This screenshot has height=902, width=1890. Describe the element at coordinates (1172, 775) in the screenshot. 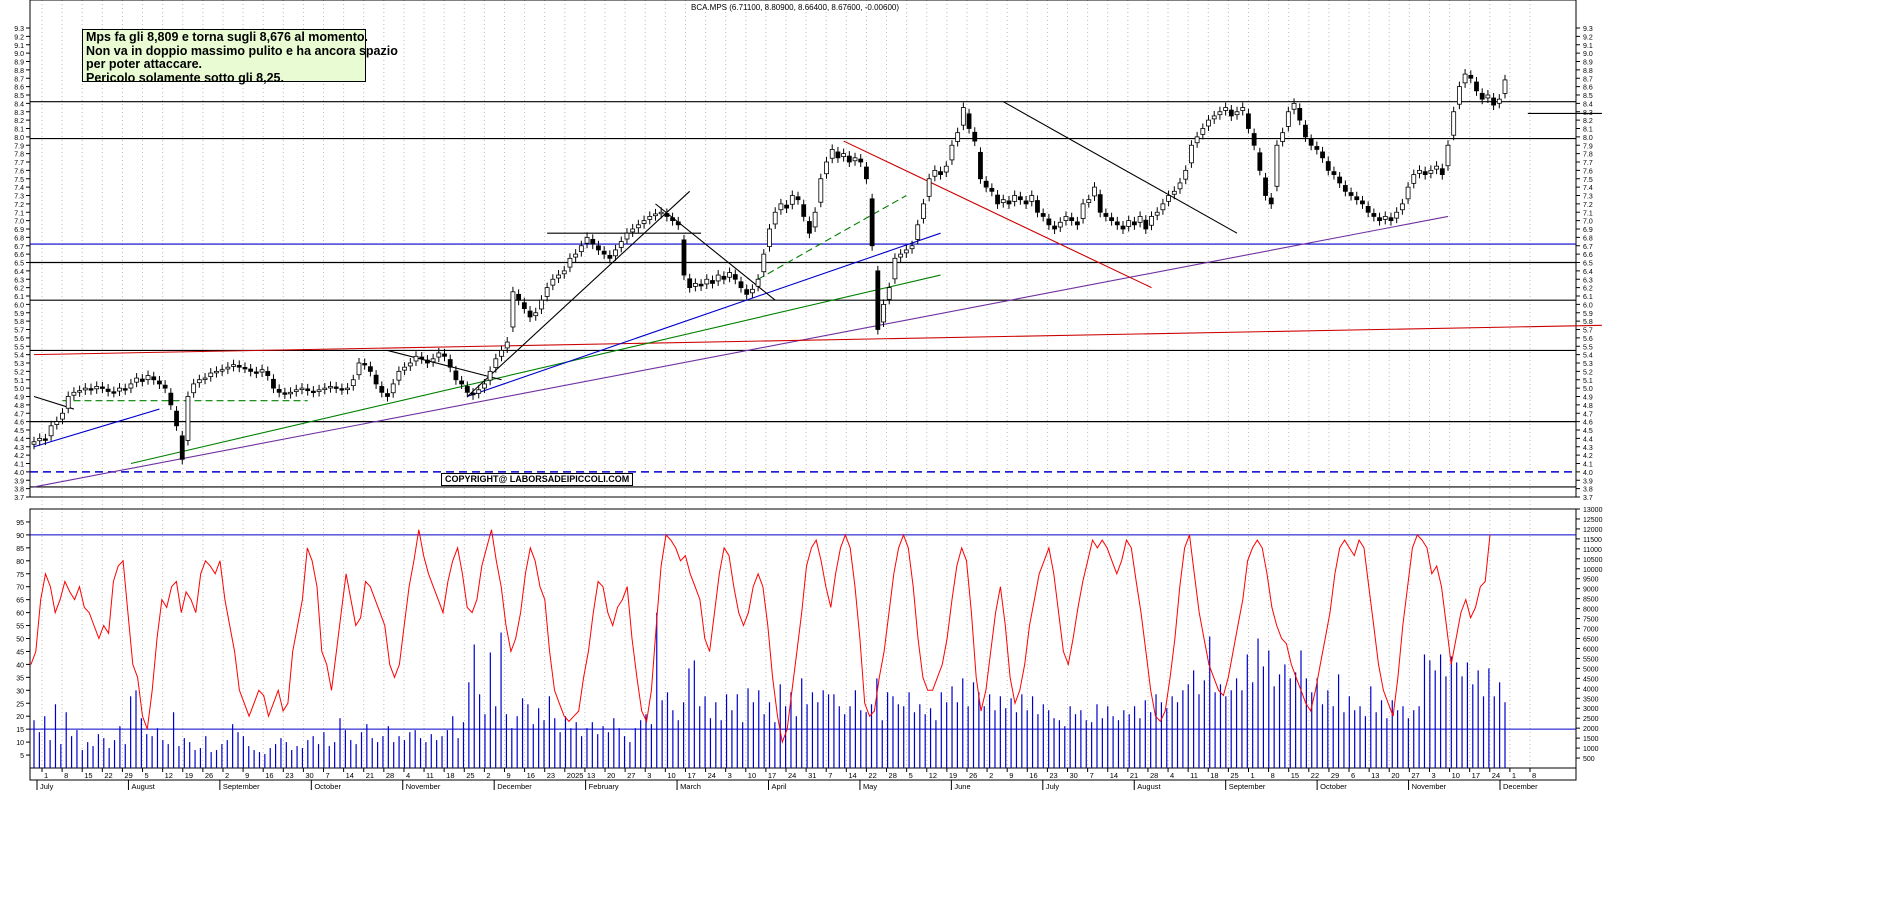

I see `x-day-label: 4` at that location.